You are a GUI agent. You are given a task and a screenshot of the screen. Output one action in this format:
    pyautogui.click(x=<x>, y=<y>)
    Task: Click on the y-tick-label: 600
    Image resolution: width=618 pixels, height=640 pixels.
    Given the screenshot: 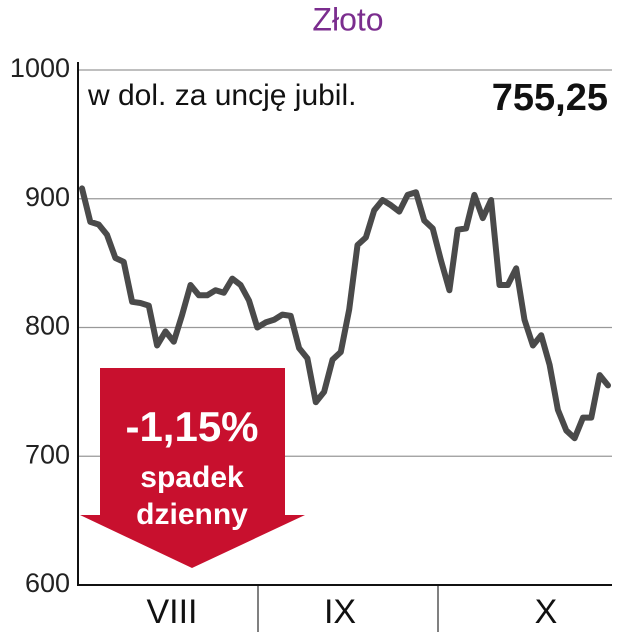 What is the action you would take?
    pyautogui.click(x=47, y=583)
    